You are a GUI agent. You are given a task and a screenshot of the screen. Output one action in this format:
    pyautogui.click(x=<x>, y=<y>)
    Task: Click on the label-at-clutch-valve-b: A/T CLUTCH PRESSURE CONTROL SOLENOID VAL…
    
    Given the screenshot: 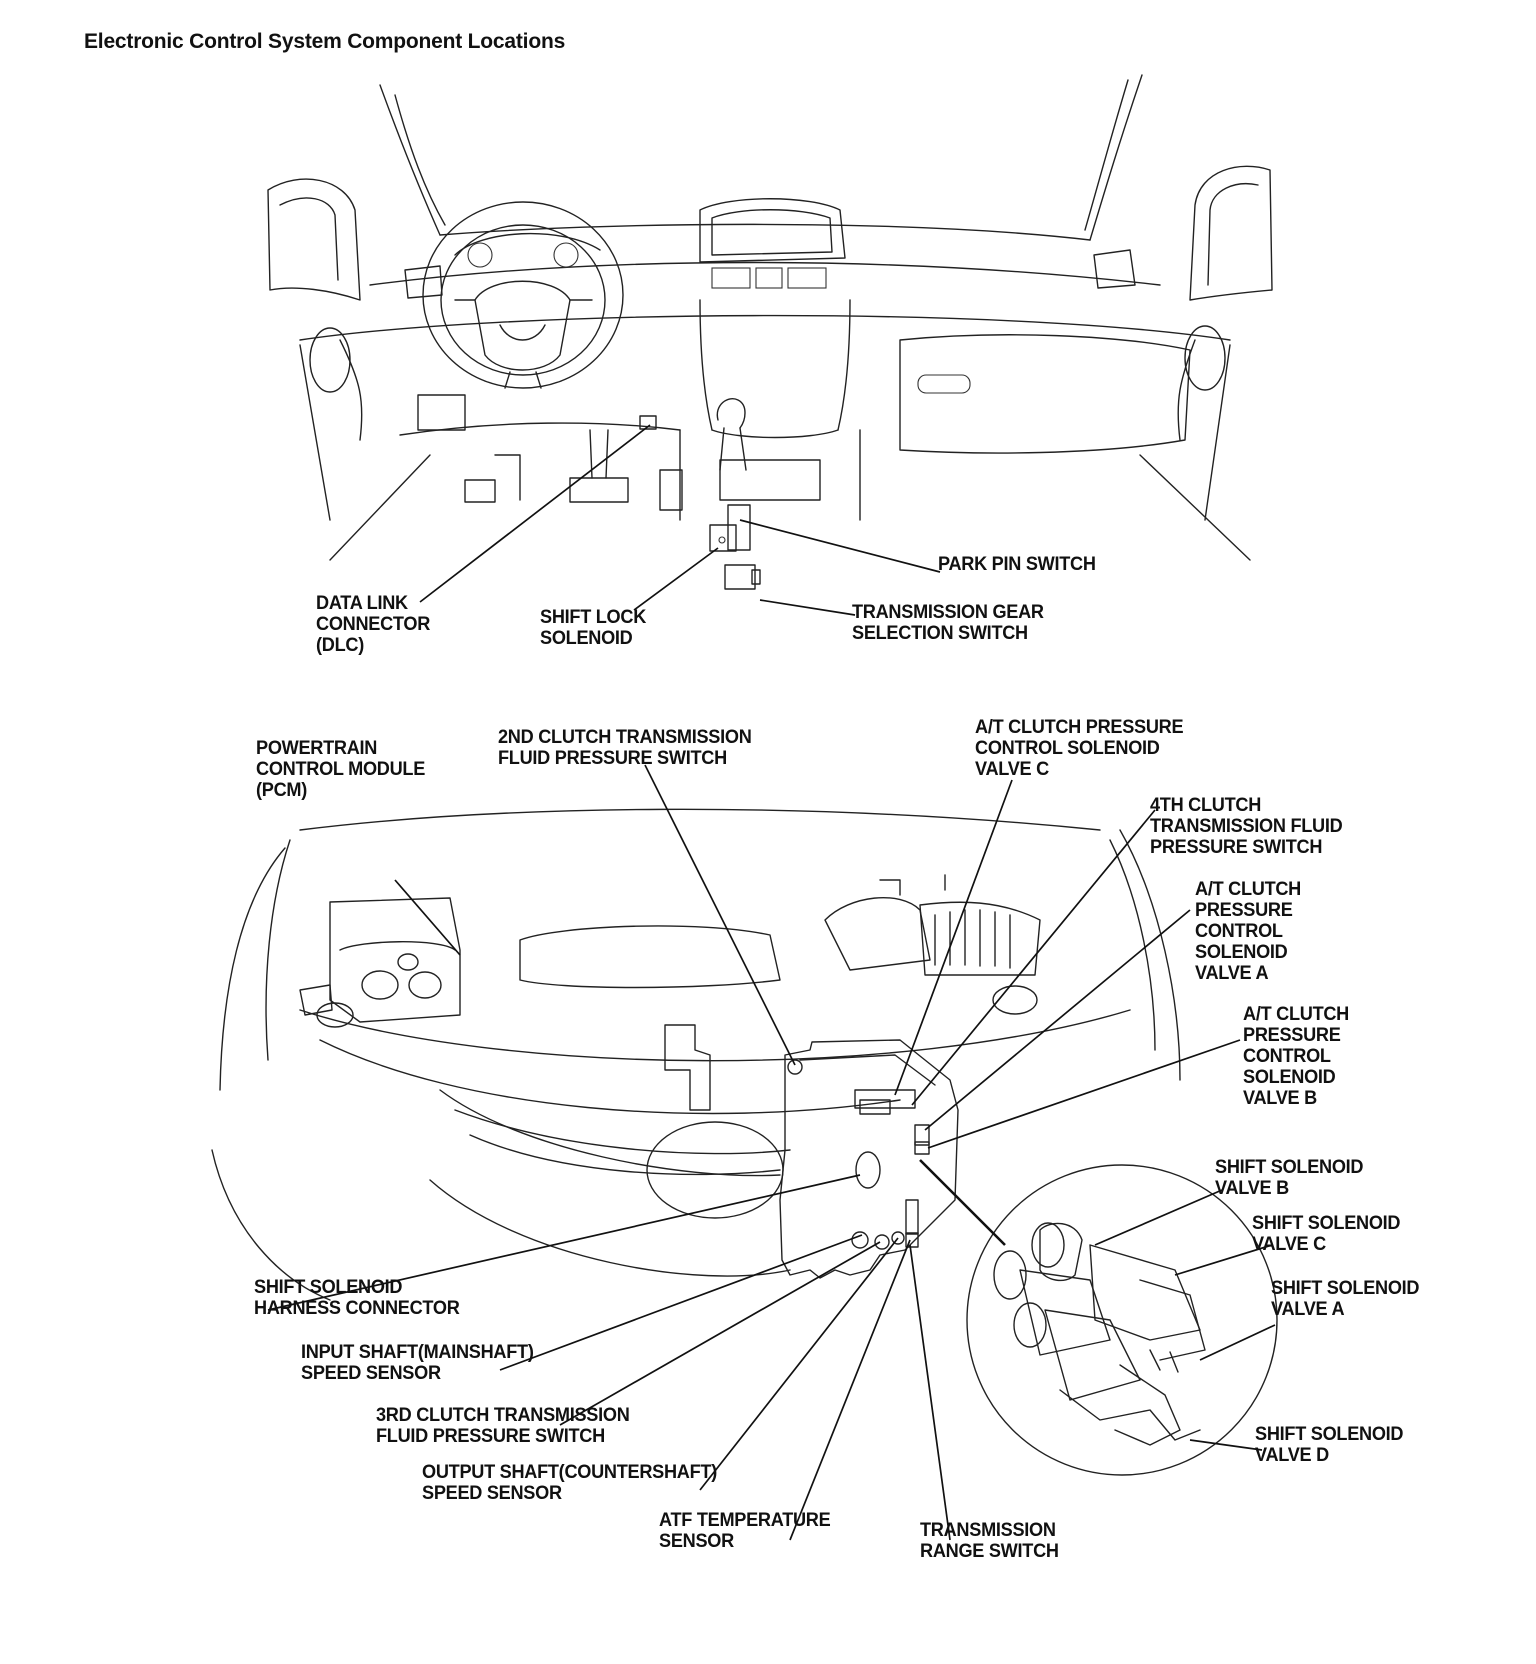 What is the action you would take?
    pyautogui.click(x=1296, y=1056)
    